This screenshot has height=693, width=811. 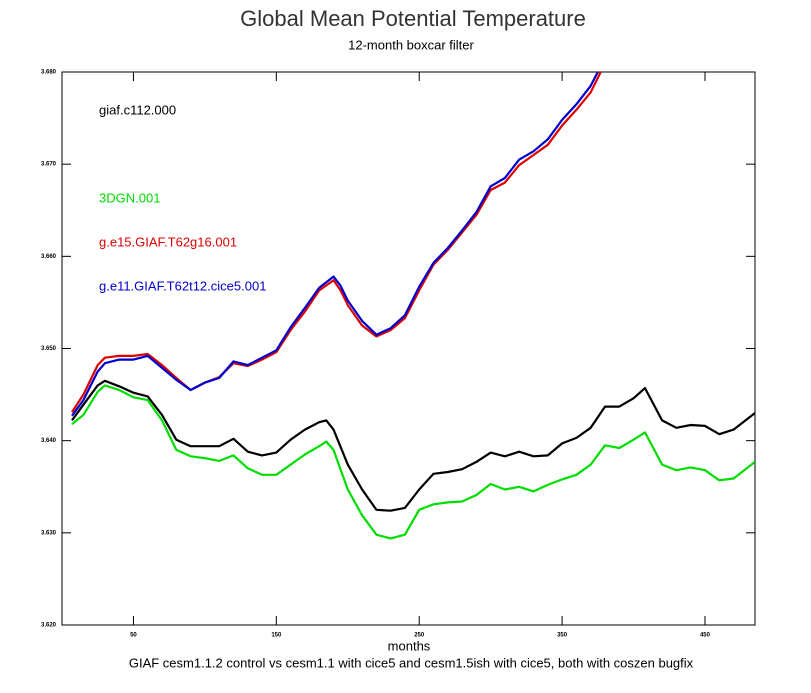 I want to click on legend-label: 3DGN.001, so click(x=129, y=197).